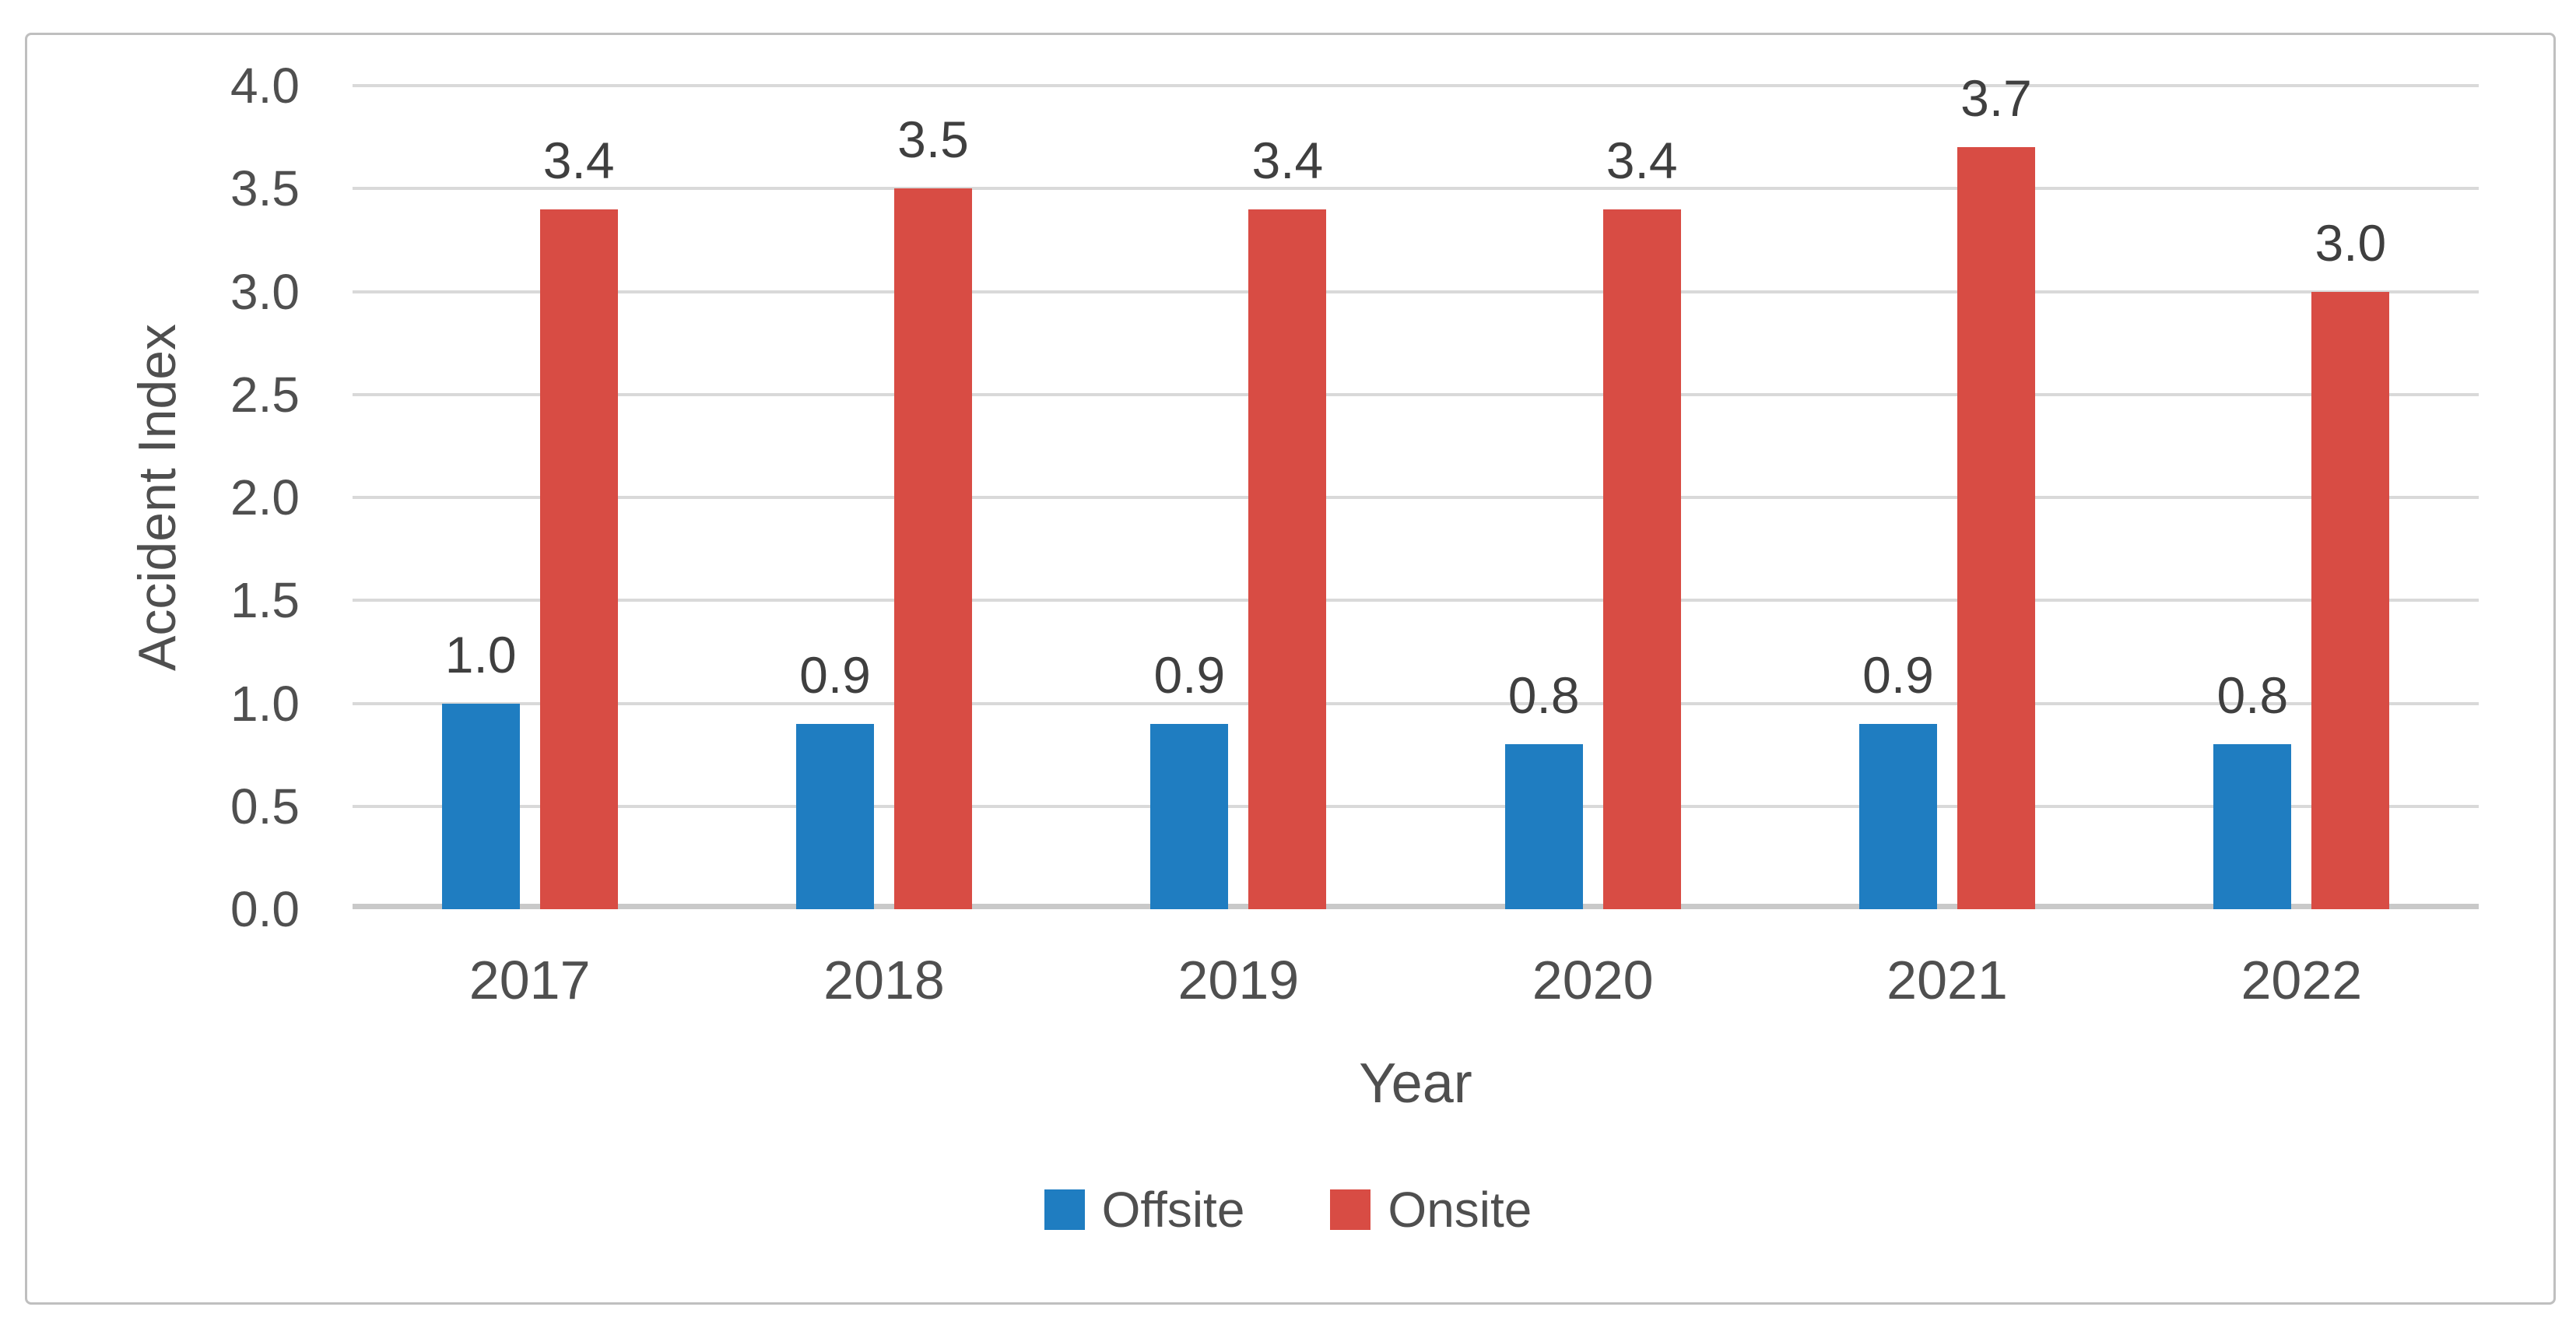 The height and width of the screenshot is (1328, 2576). Describe the element at coordinates (2253, 695) in the screenshot. I see `data-label-offsite-2022: 0.8` at that location.